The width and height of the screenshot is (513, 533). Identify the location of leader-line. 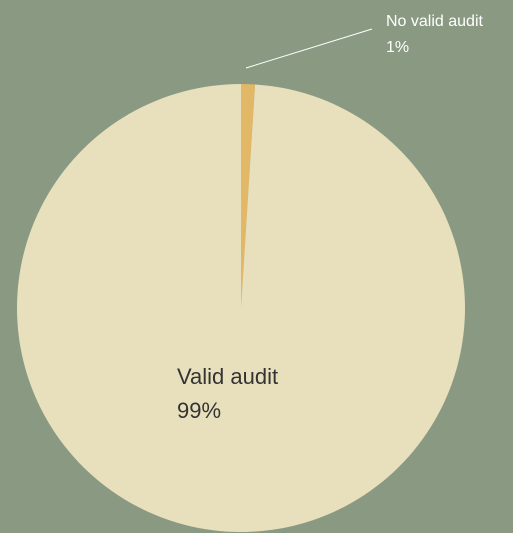
(309, 48).